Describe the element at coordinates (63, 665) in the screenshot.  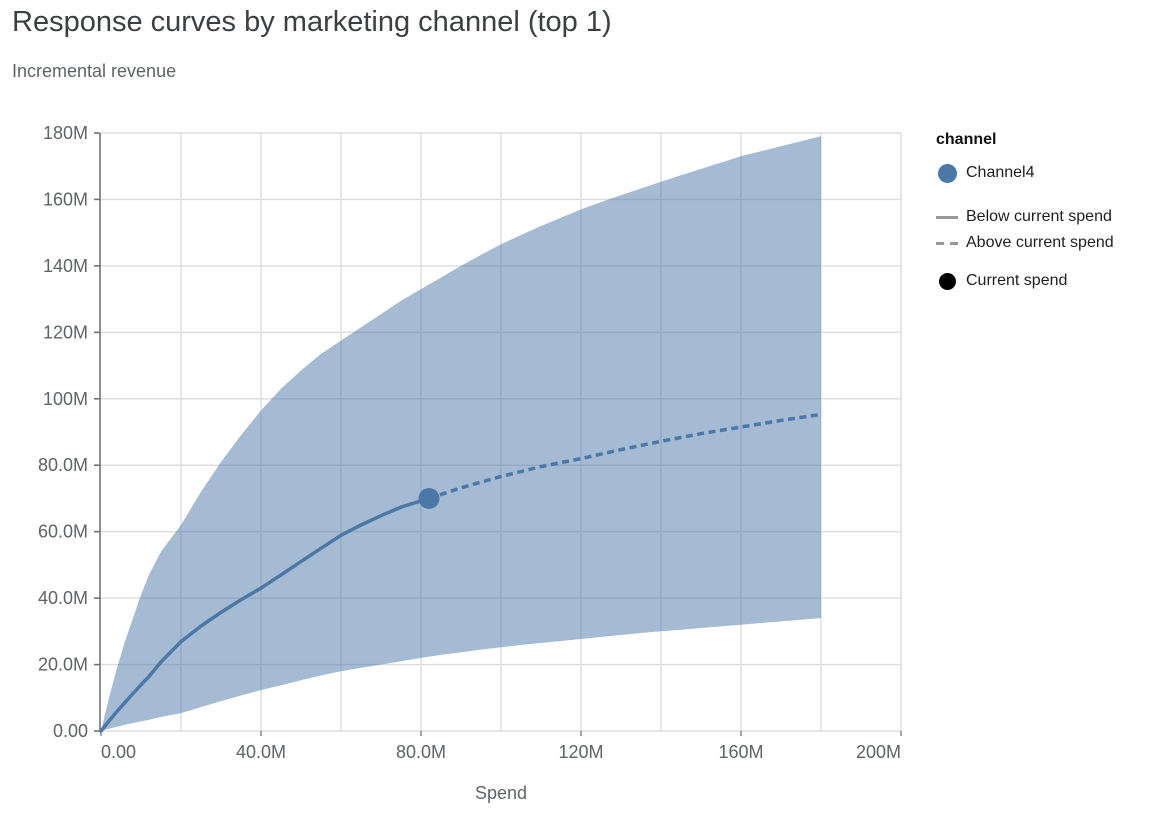
I see `y-tick-label: 20.0M` at that location.